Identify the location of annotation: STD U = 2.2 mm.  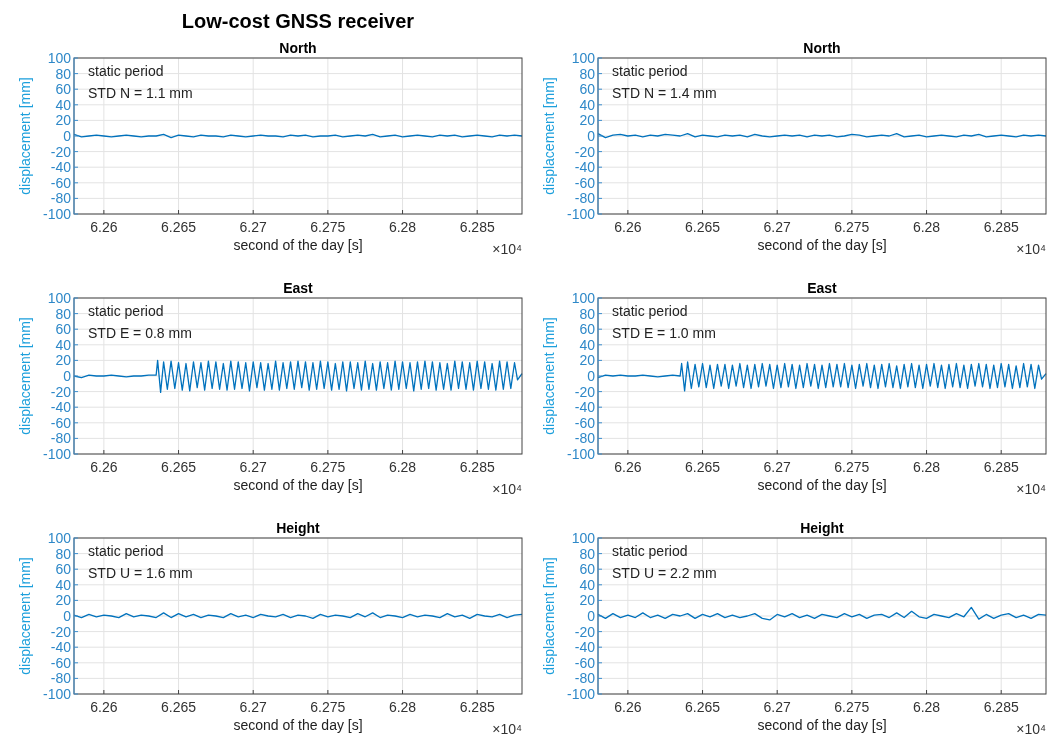
(664, 573).